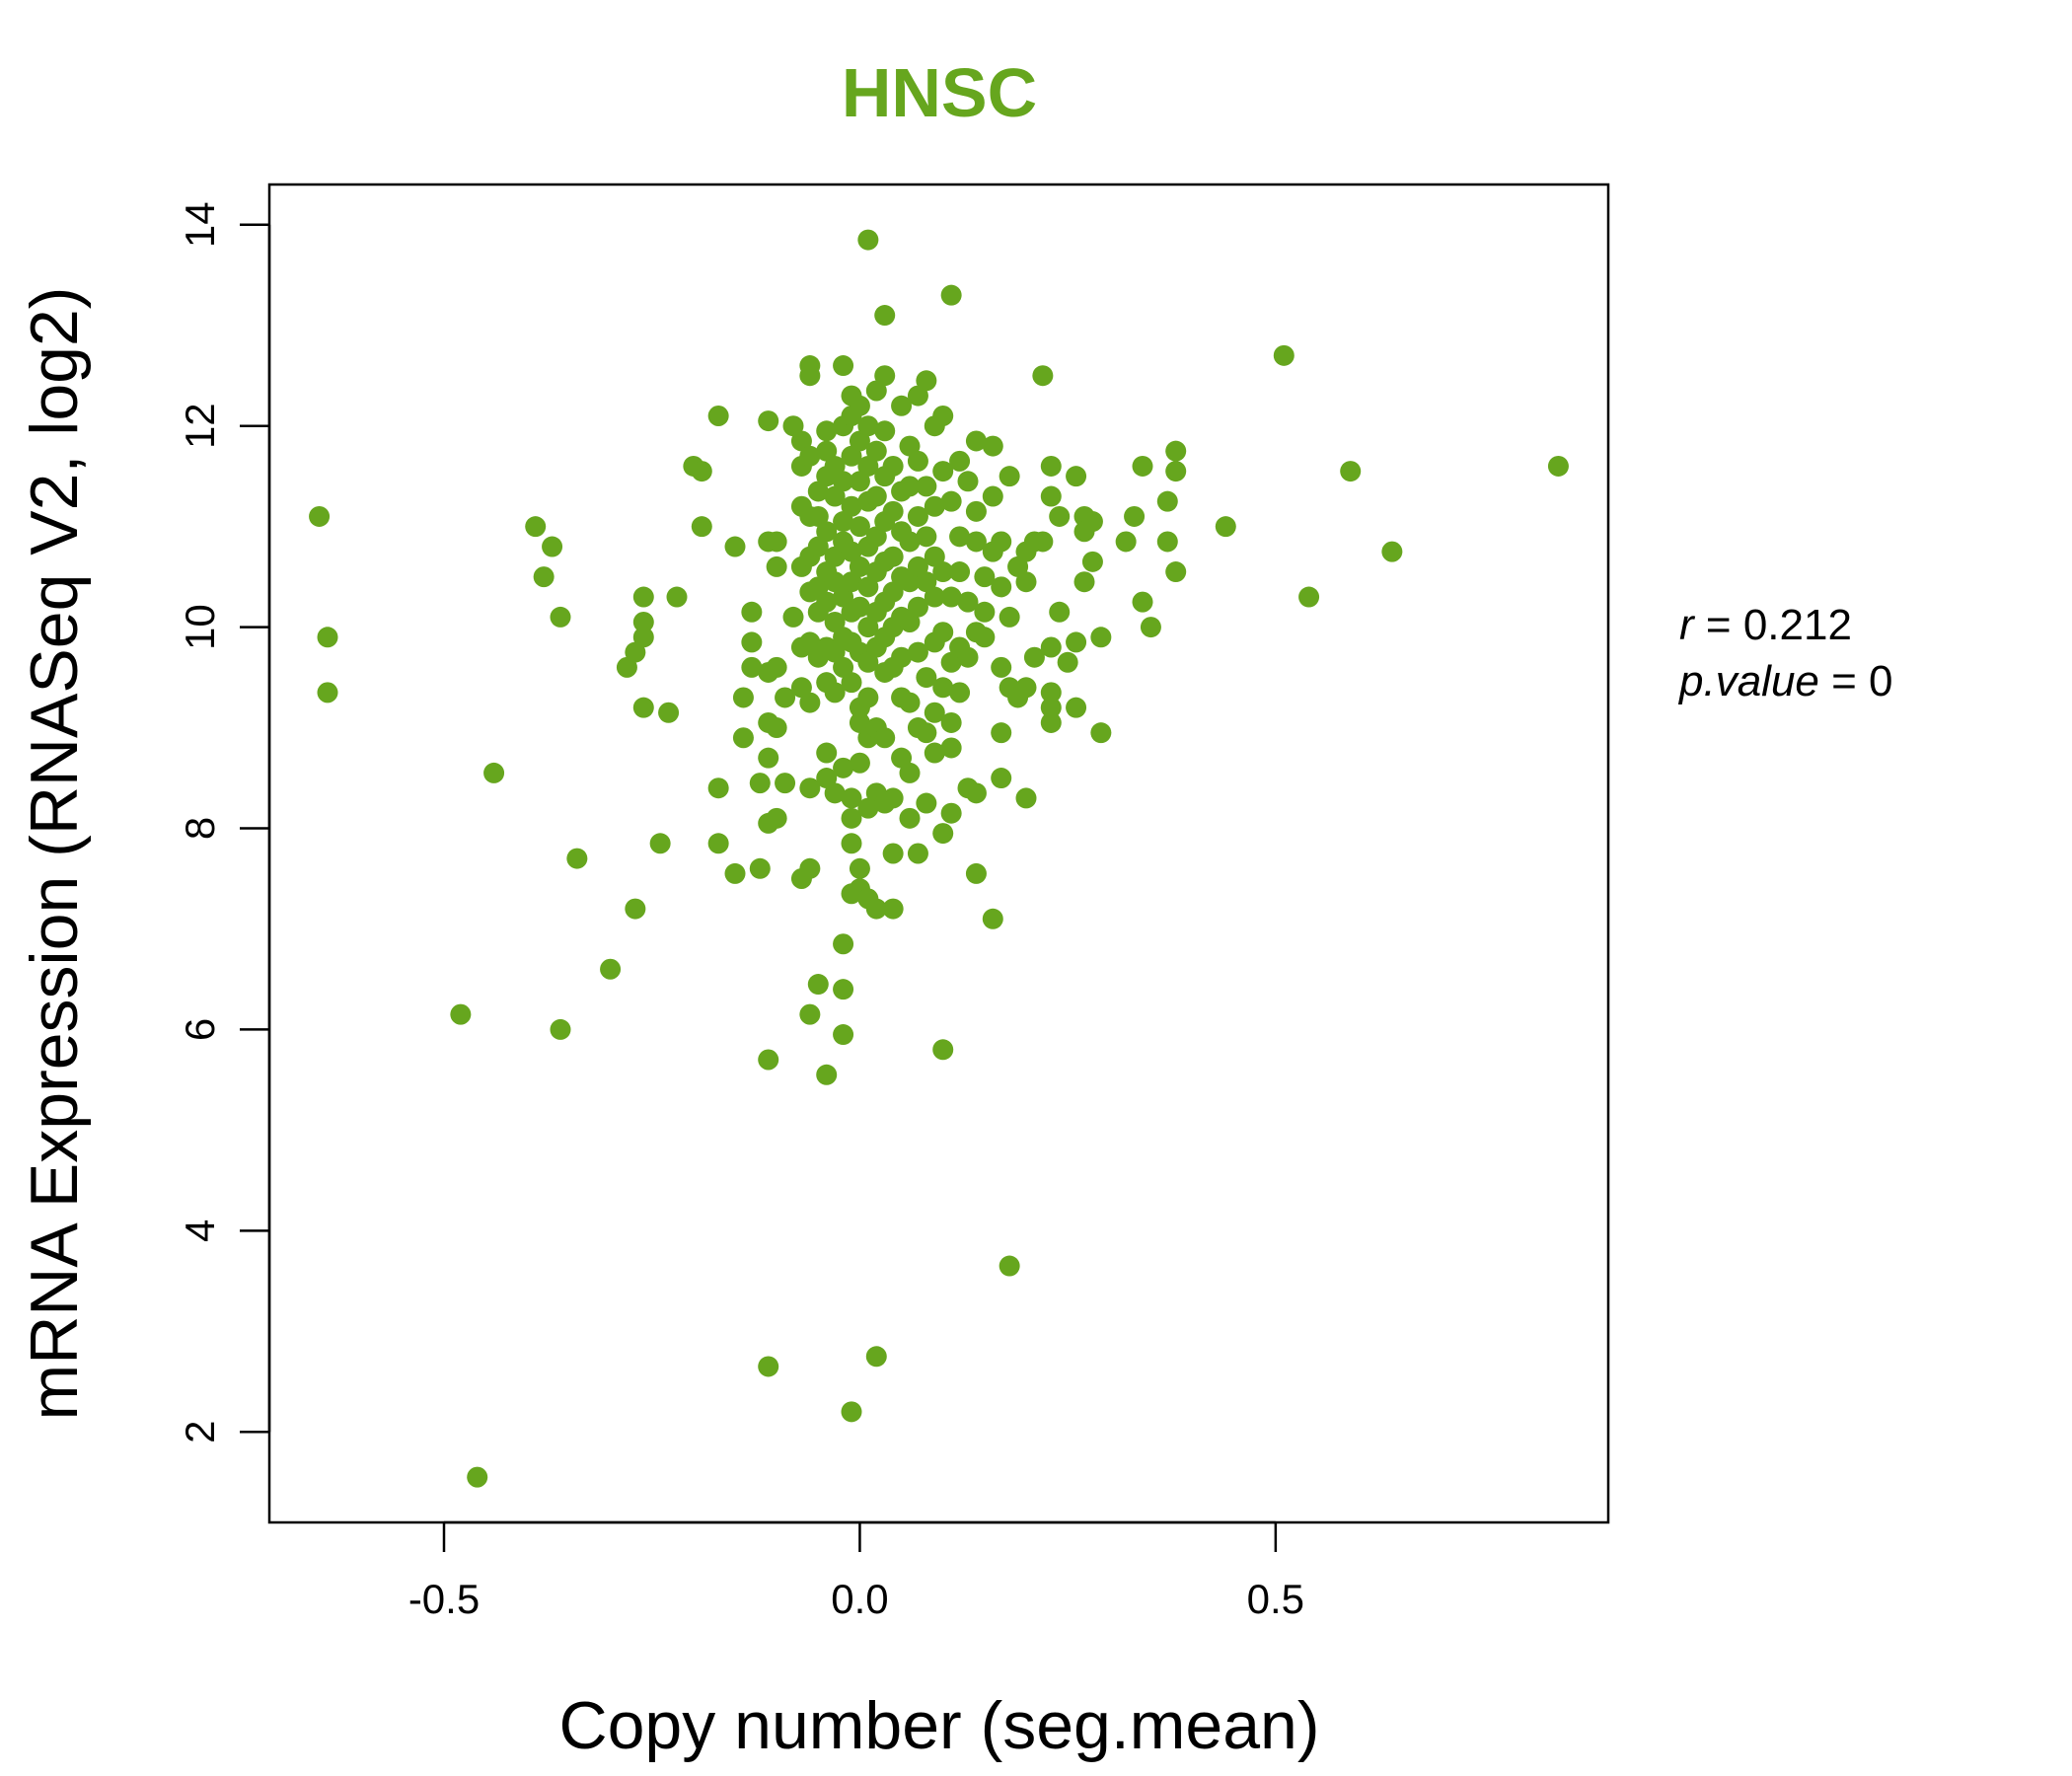 This screenshot has width=2072, height=1776. Describe the element at coordinates (55, 854) in the screenshot. I see `y-axis-label: mRNA Expression (RNASeq V2, log2)` at that location.